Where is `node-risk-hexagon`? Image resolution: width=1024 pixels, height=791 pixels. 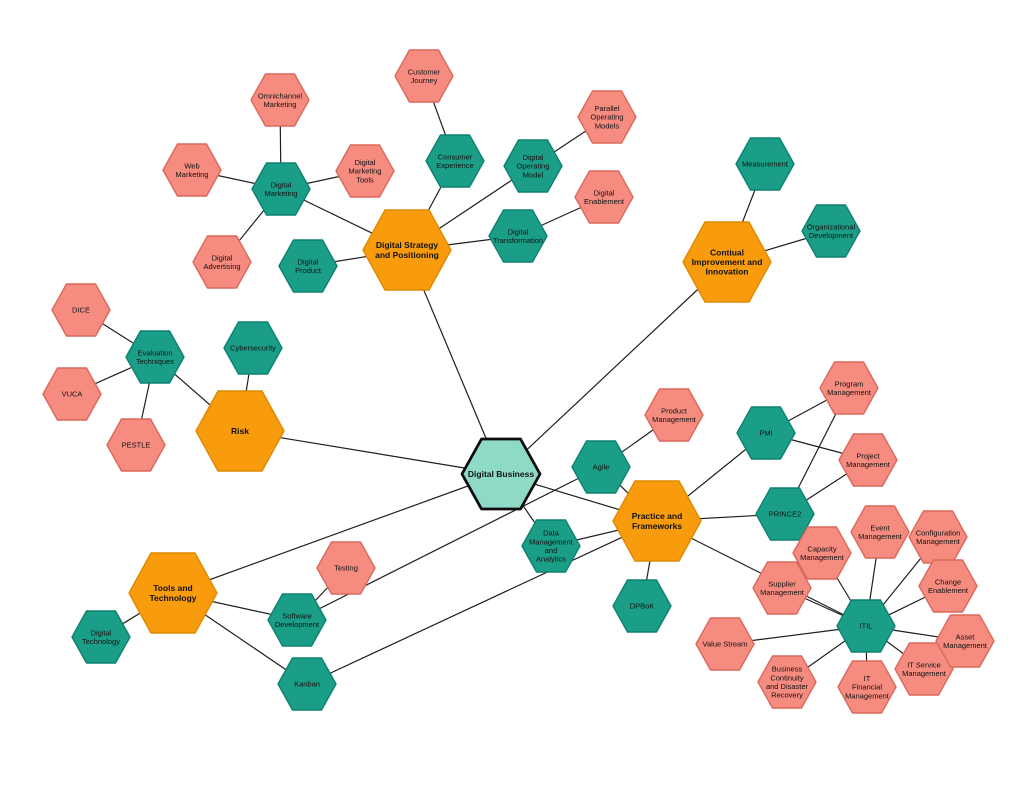 node-risk-hexagon is located at coordinates (240, 431).